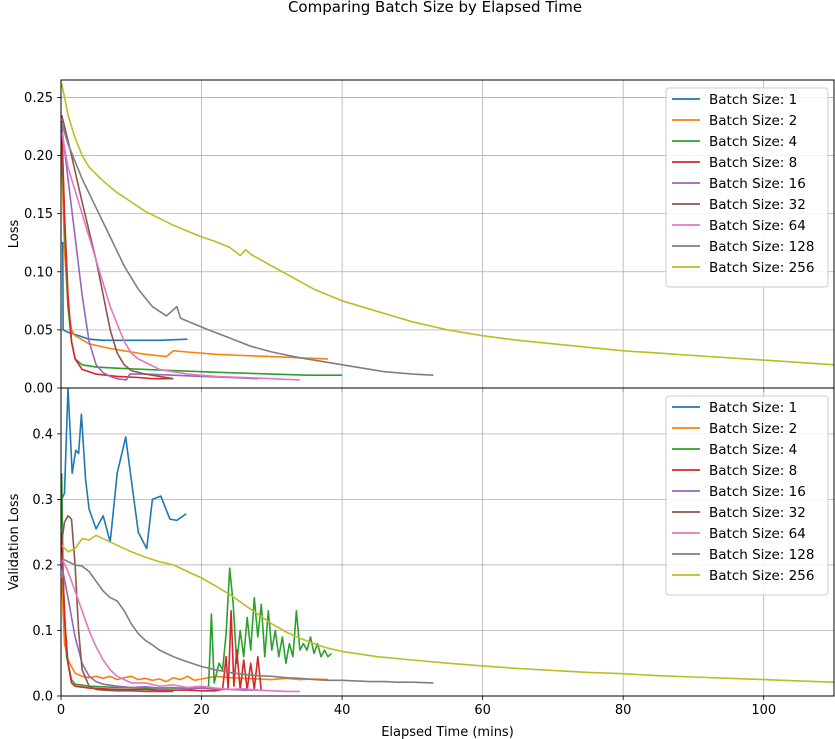  Describe the element at coordinates (342, 710) in the screenshot. I see `x-tick-label: 40` at that location.